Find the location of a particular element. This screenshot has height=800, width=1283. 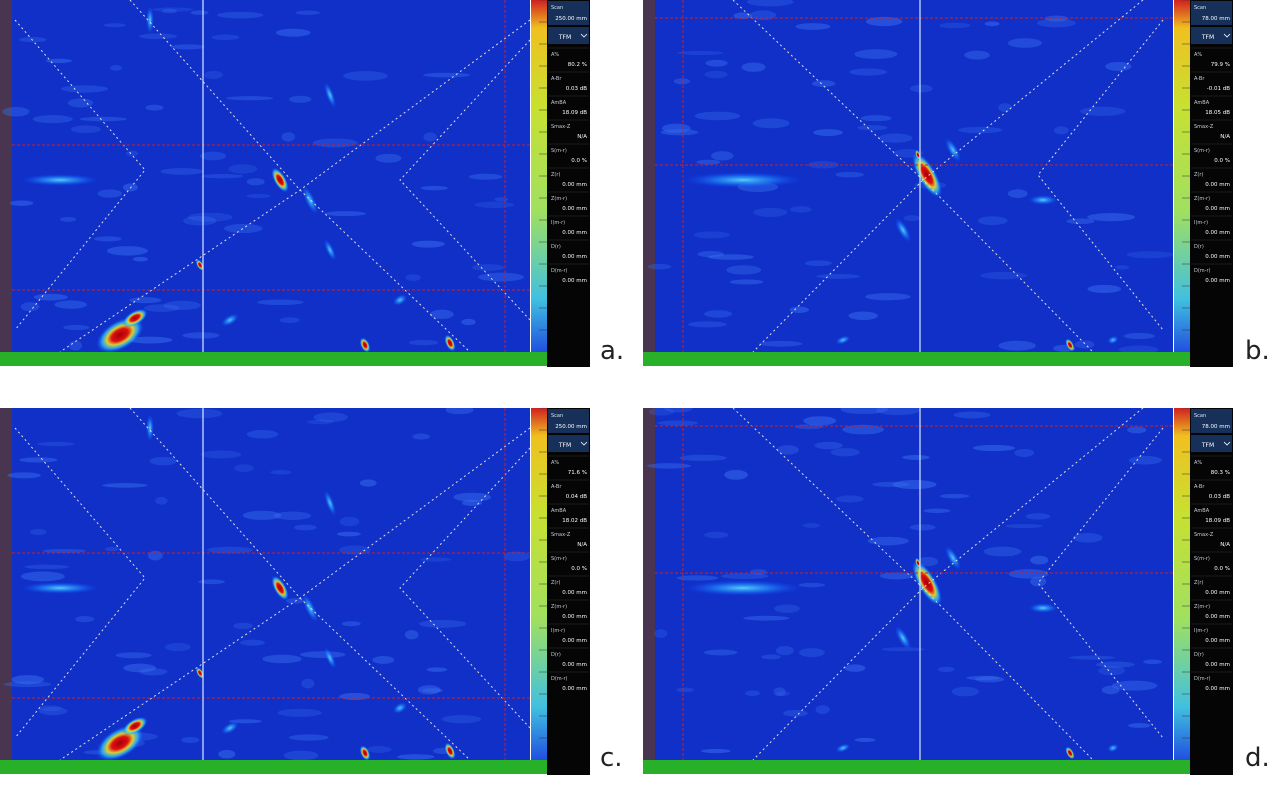

panel-label: b. is located at coordinates (1257, 351).